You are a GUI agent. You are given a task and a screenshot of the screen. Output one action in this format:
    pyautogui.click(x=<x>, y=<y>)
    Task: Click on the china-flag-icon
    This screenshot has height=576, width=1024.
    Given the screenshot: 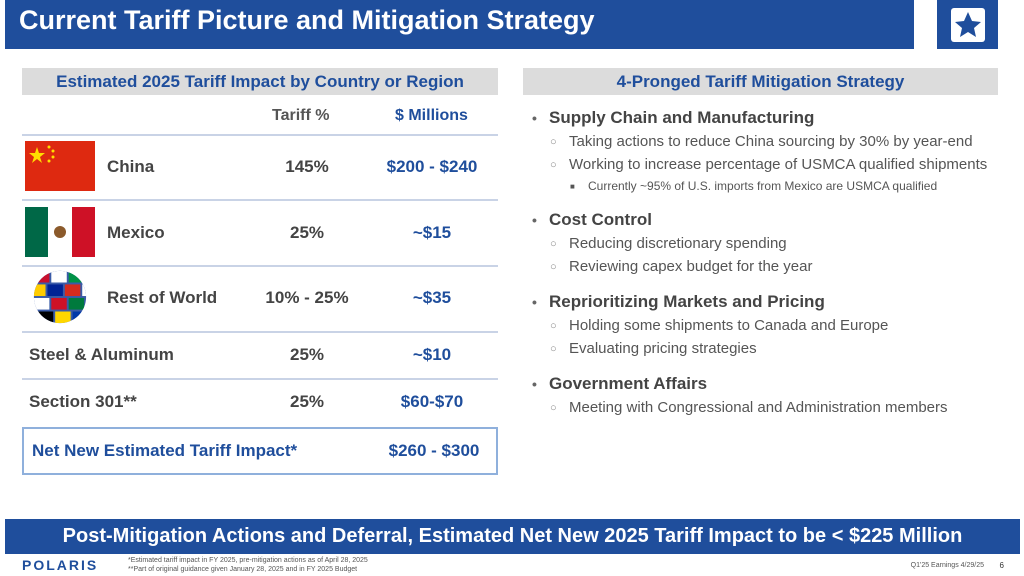 What is the action you would take?
    pyautogui.click(x=60, y=166)
    